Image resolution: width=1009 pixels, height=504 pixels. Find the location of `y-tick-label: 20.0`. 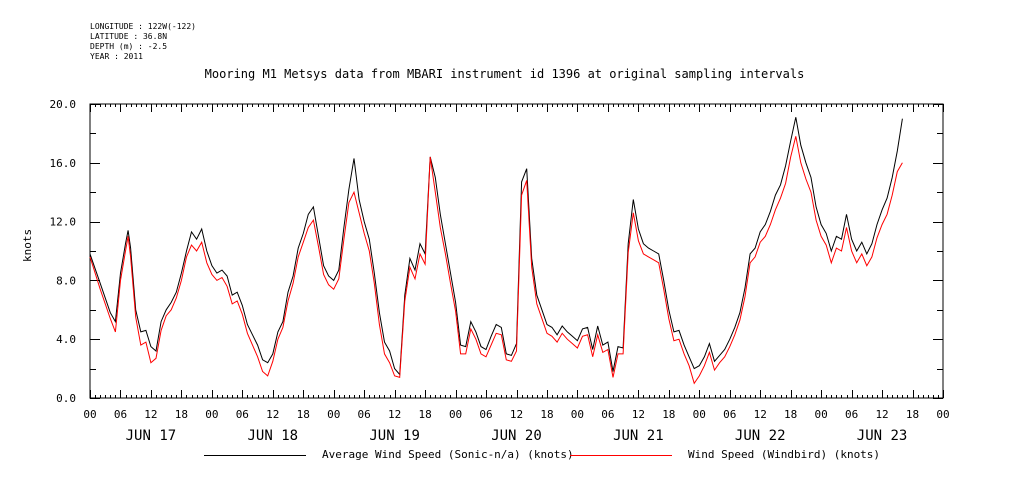

y-tick-label: 20.0 is located at coordinates (63, 104).